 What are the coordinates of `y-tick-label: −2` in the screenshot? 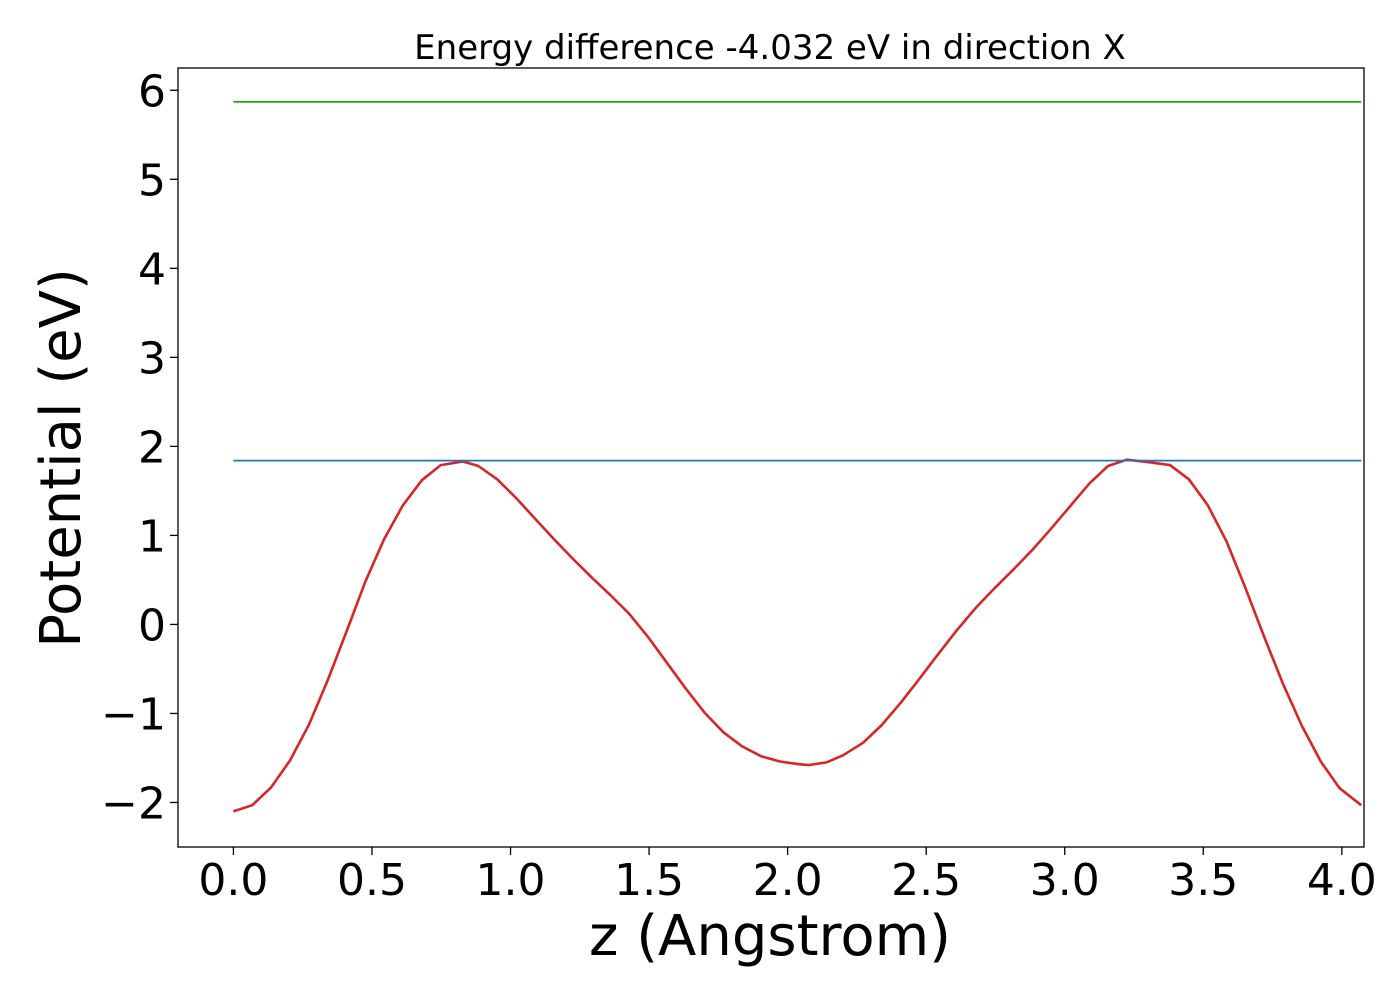 It's located at (133, 803).